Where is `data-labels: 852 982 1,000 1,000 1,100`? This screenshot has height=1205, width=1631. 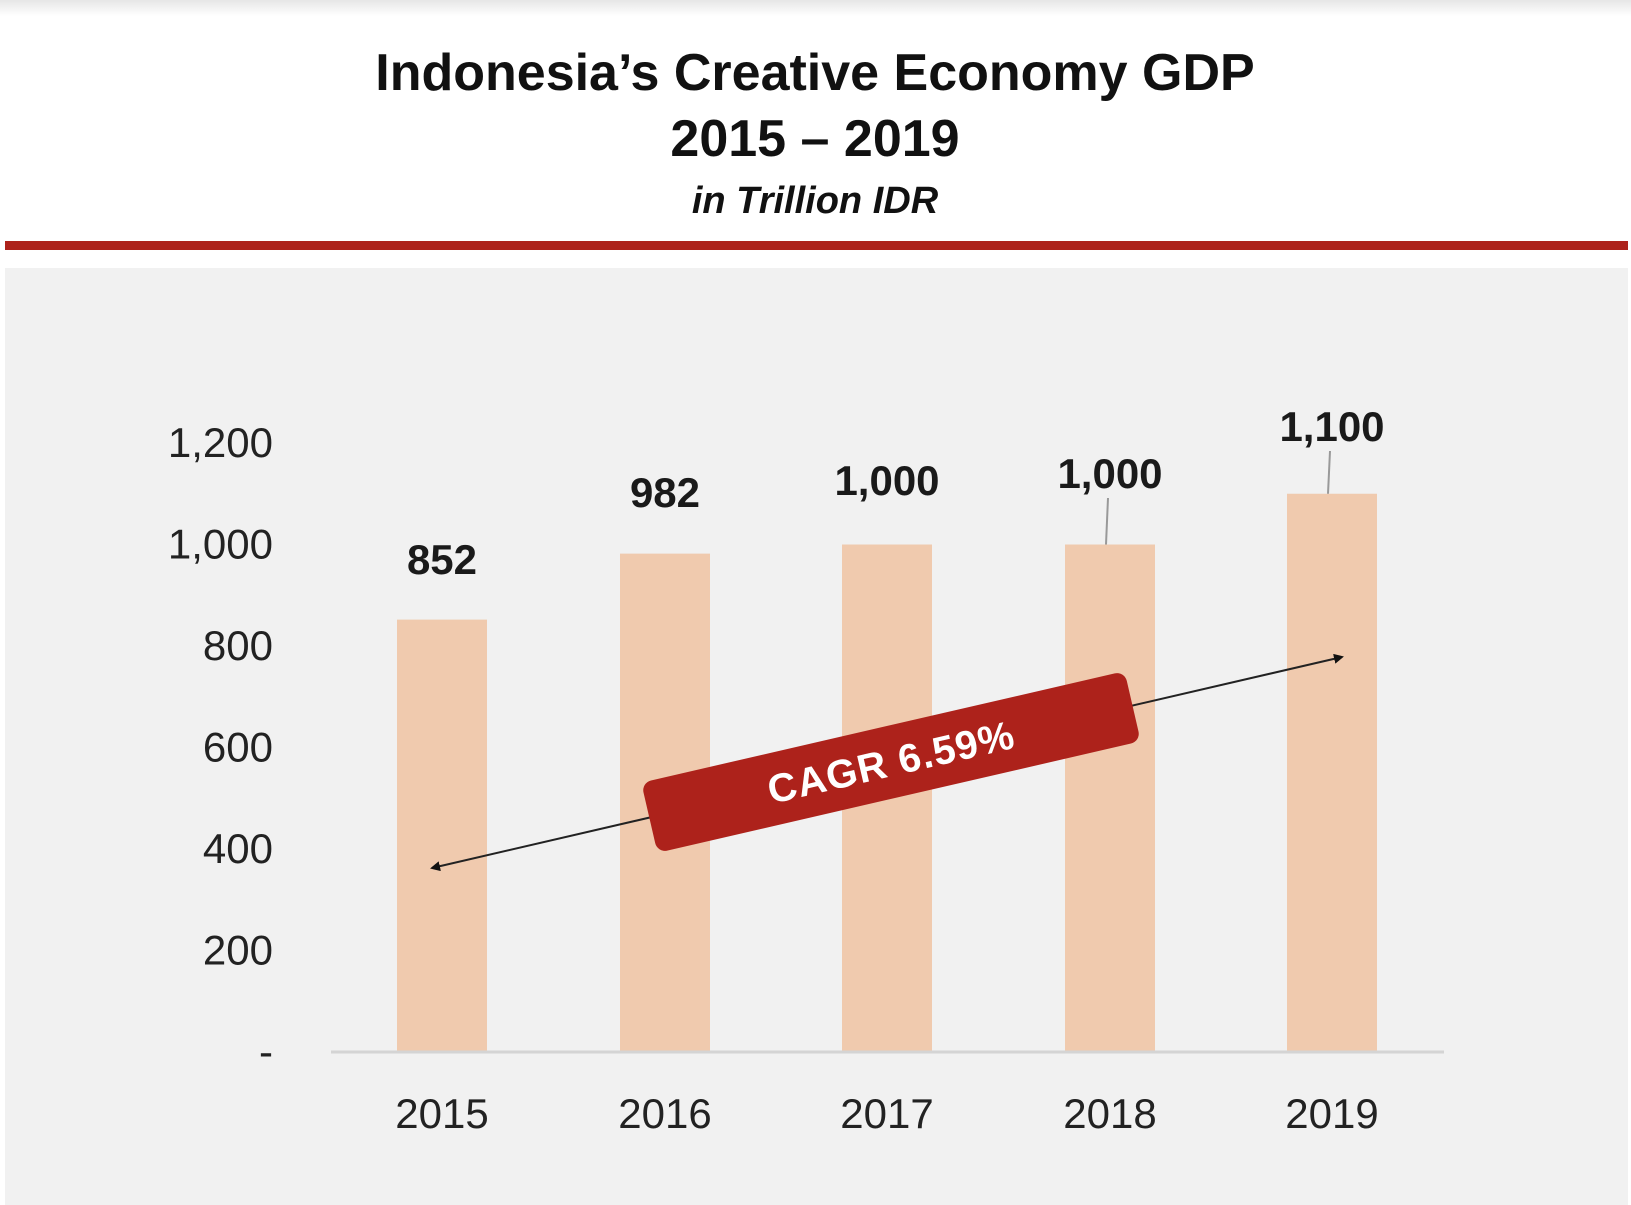
data-labels: 852 982 1,000 1,000 1,100 is located at coordinates (896, 493).